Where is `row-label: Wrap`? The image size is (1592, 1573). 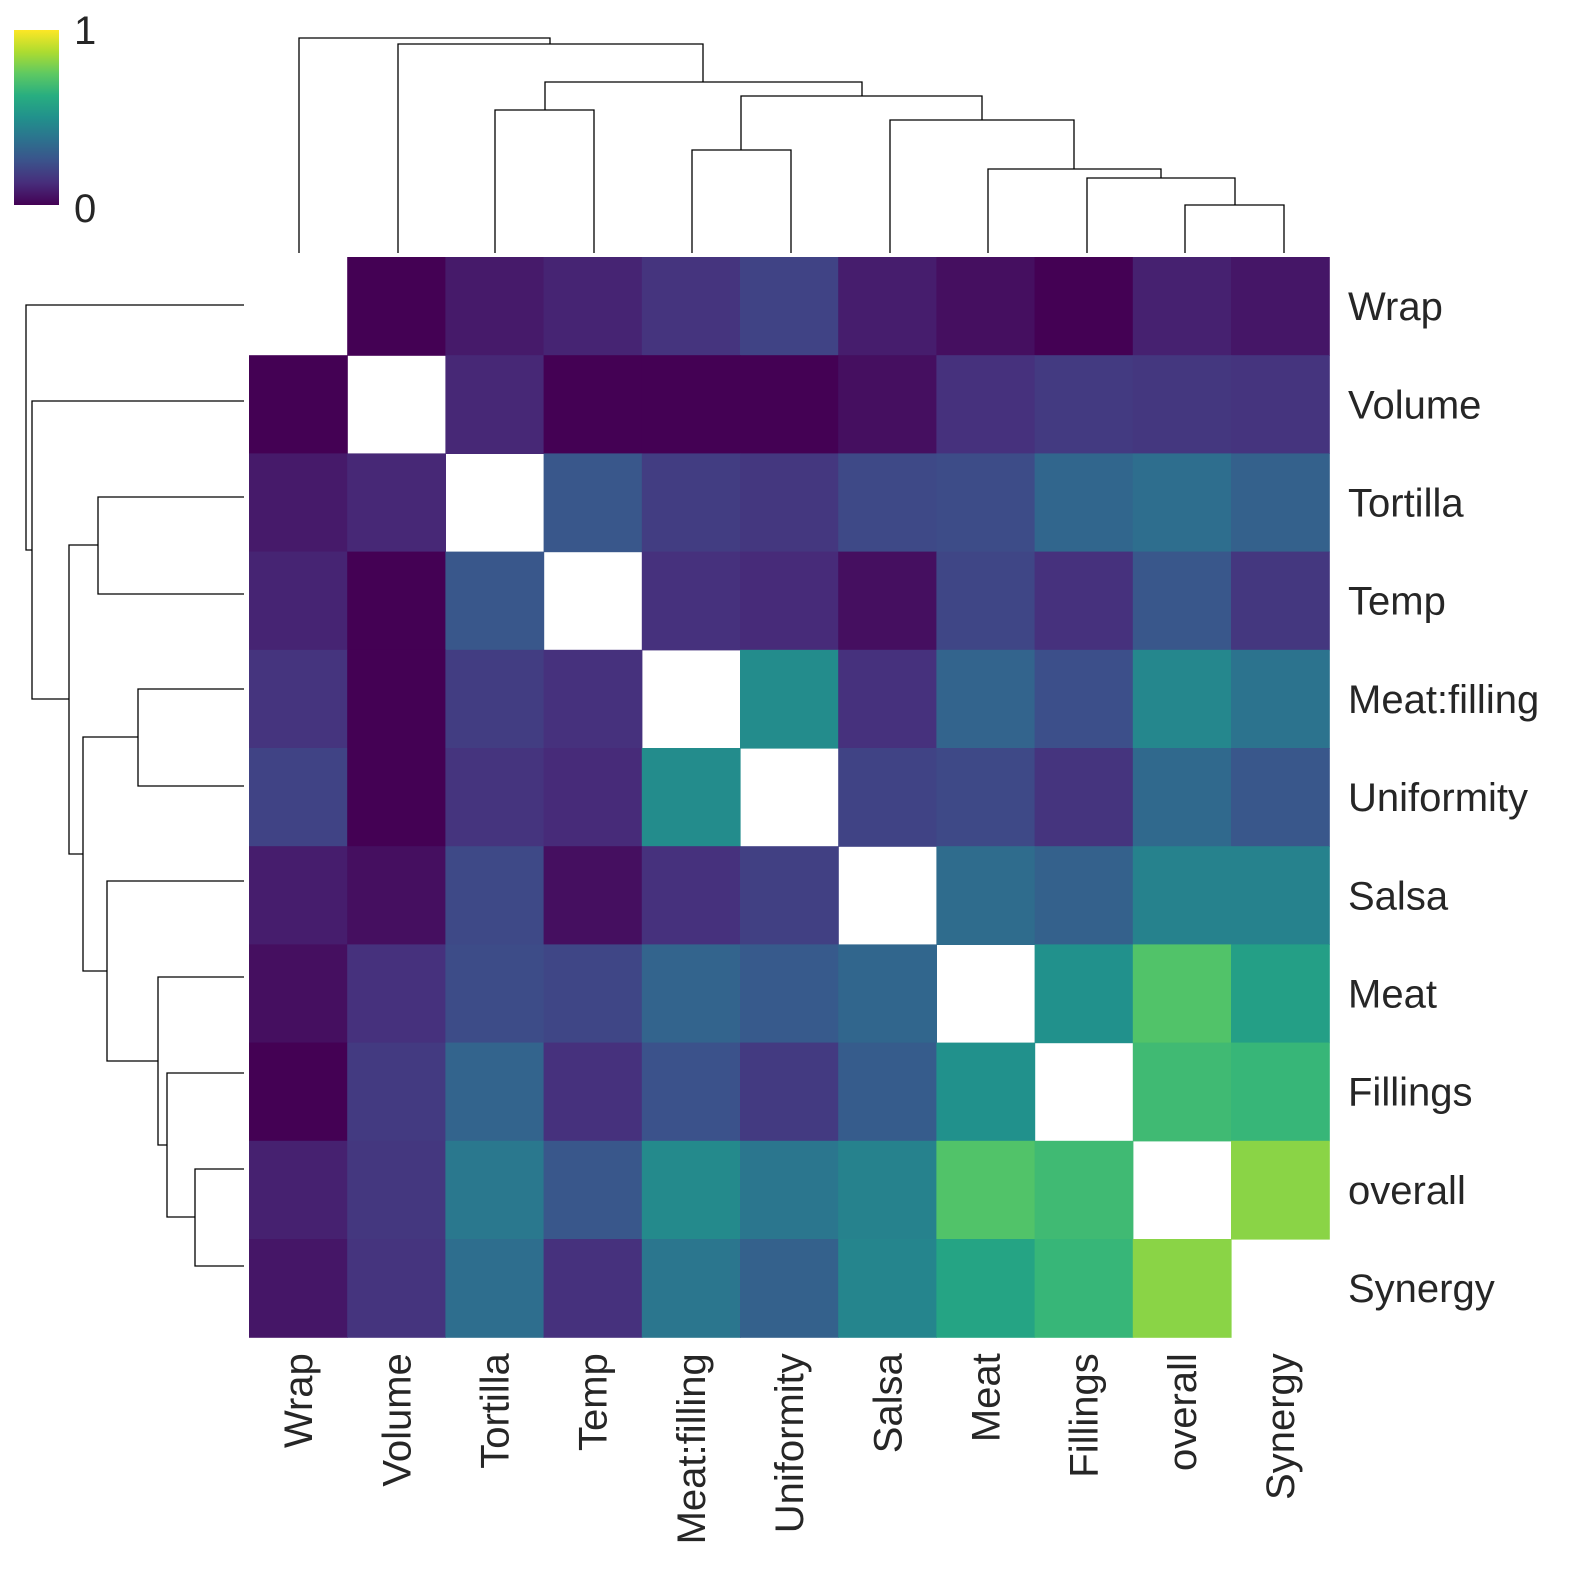 row-label: Wrap is located at coordinates (1395, 307).